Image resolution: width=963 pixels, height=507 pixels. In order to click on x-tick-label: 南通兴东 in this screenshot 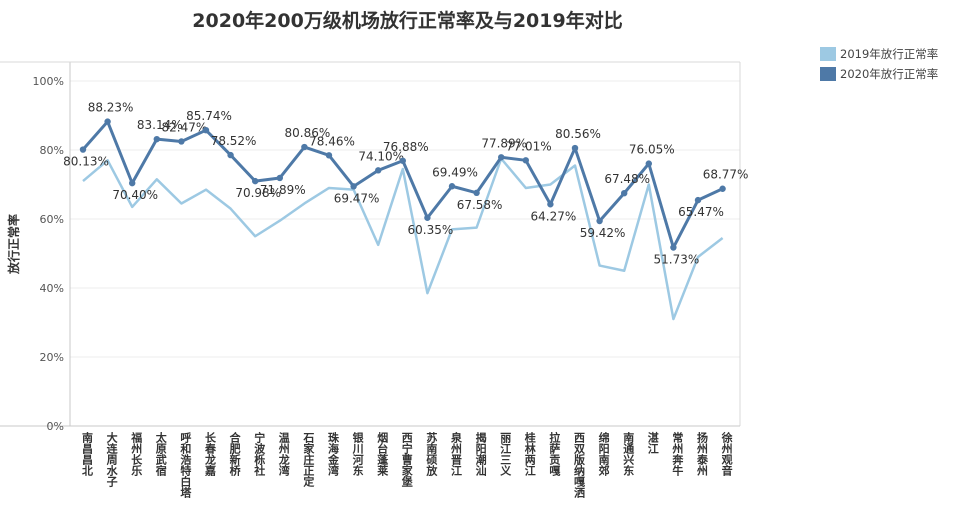, I will do `click(628, 454)`.